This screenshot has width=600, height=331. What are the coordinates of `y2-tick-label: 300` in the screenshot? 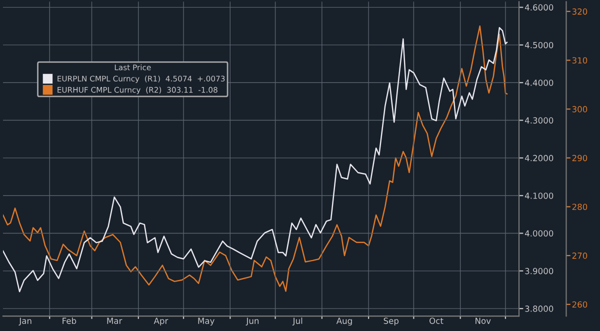 It's located at (580, 109).